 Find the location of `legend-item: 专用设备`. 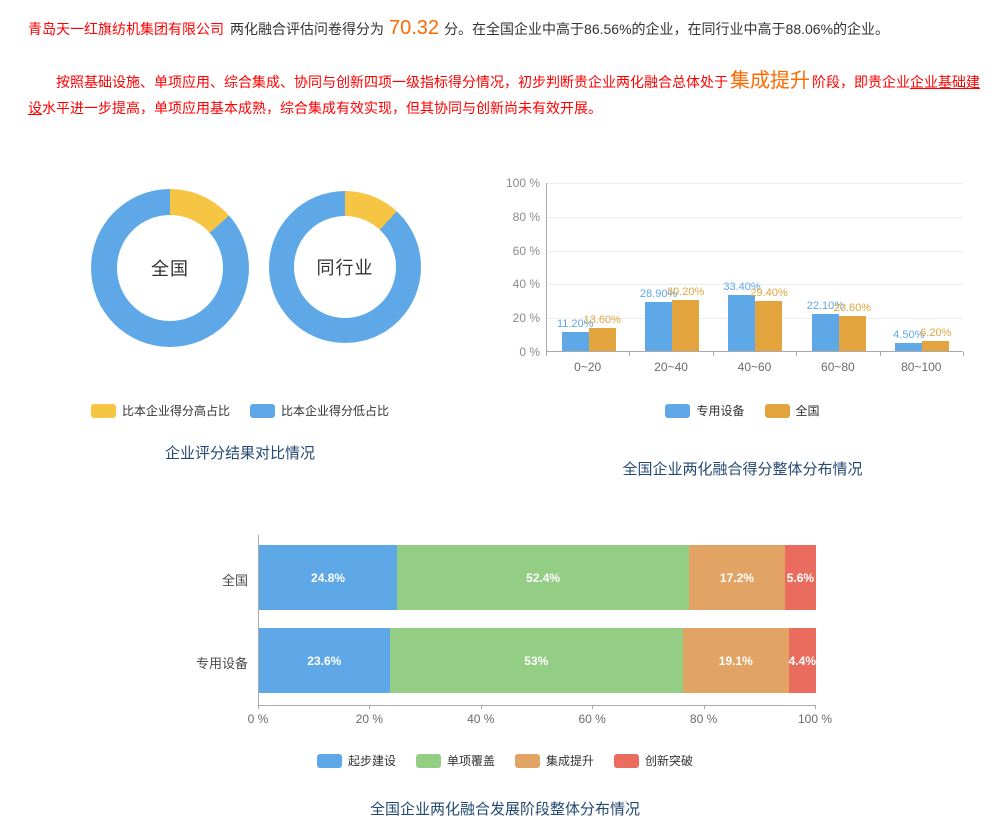

legend-item: 专用设备 is located at coordinates (705, 410).